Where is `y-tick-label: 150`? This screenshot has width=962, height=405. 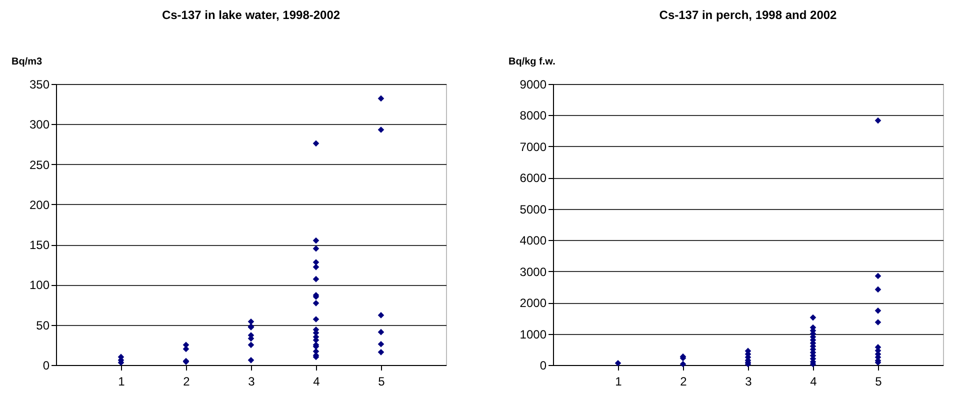
y-tick-label: 150 is located at coordinates (39, 245).